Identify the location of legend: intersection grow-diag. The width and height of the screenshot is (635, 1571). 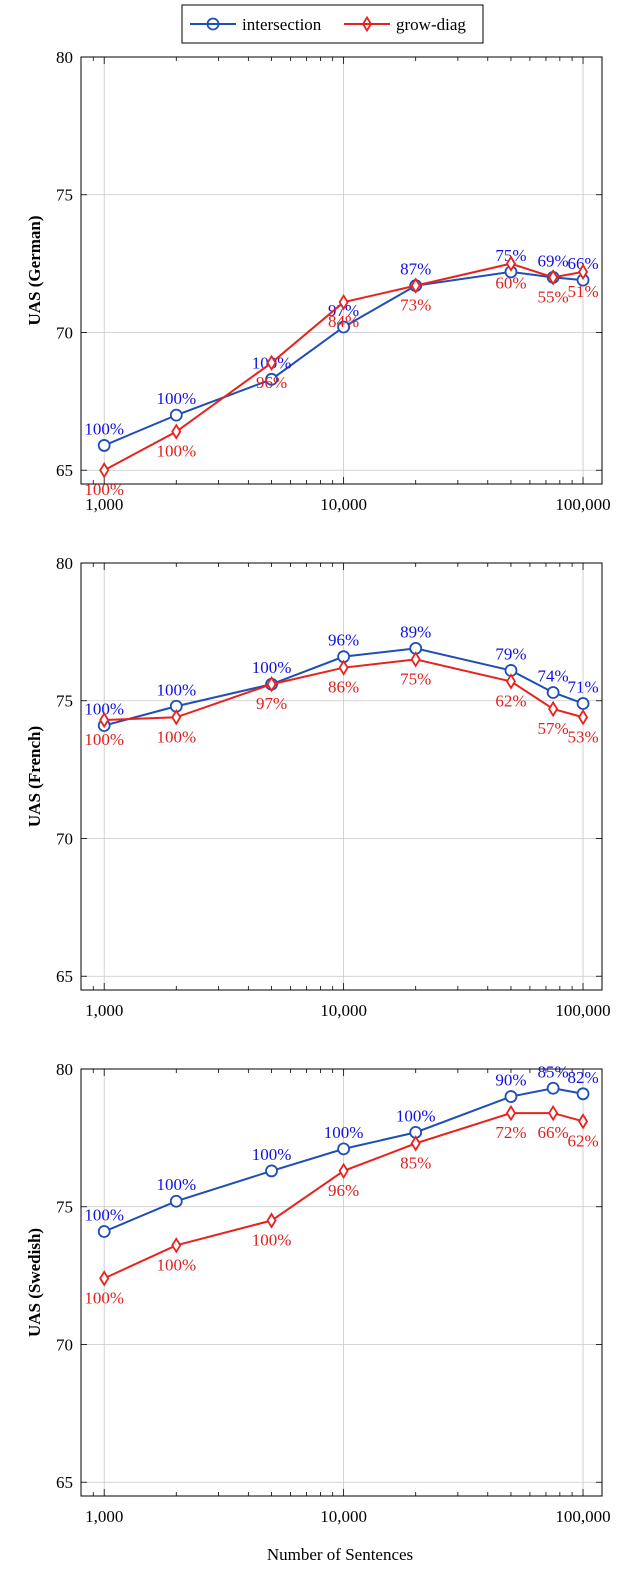
(332, 24).